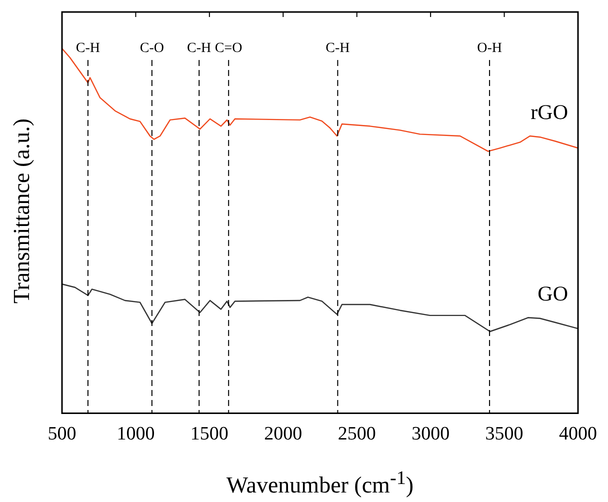  What do you see at coordinates (357, 434) in the screenshot?
I see `x-tick-label: 2500` at bounding box center [357, 434].